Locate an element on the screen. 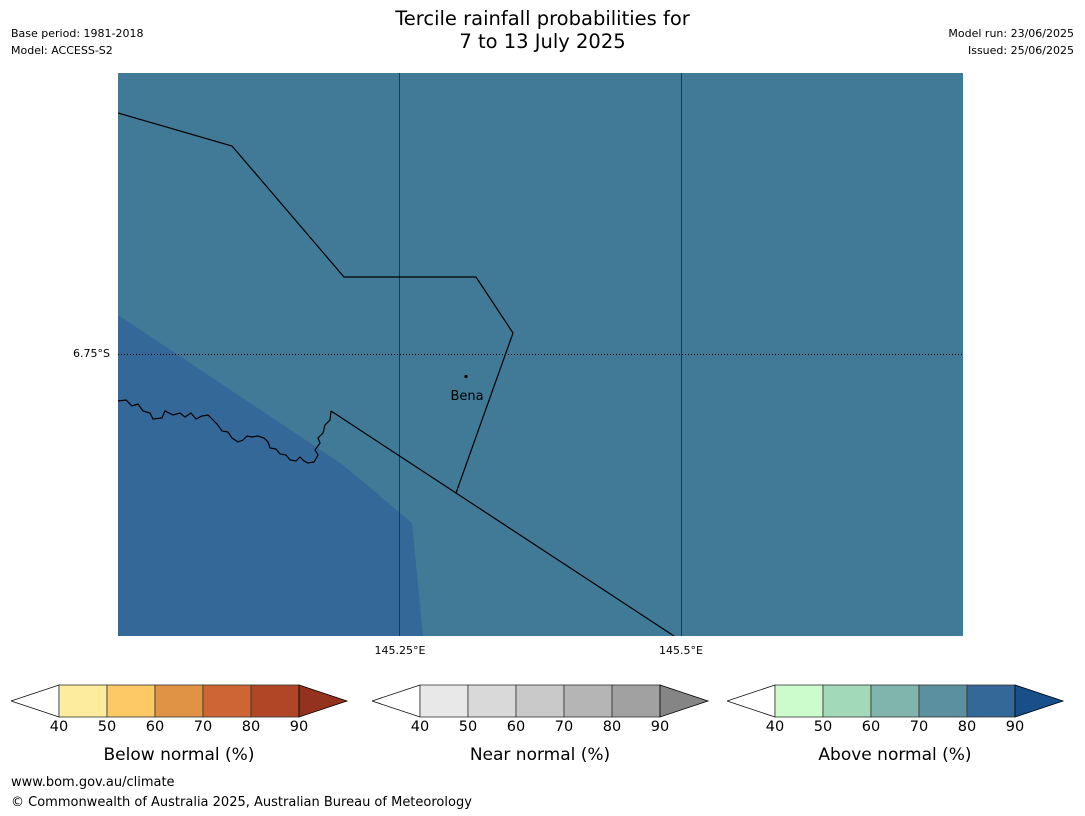 This screenshot has height=816, width=1085. colorbar-near-normal is located at coordinates (540, 703).